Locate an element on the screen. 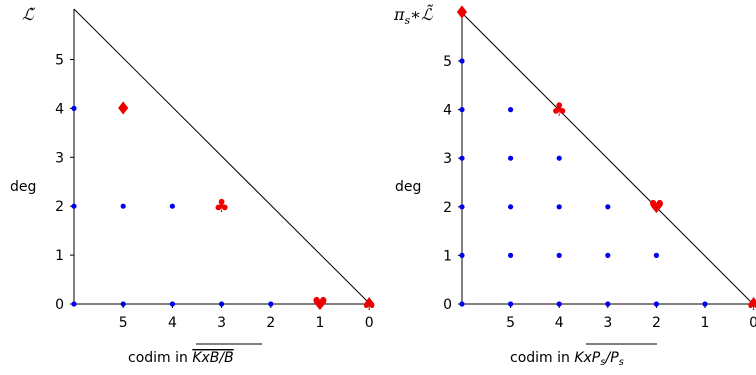 The width and height of the screenshot is (756, 375). right-ytick-label: 0 is located at coordinates (447, 305).